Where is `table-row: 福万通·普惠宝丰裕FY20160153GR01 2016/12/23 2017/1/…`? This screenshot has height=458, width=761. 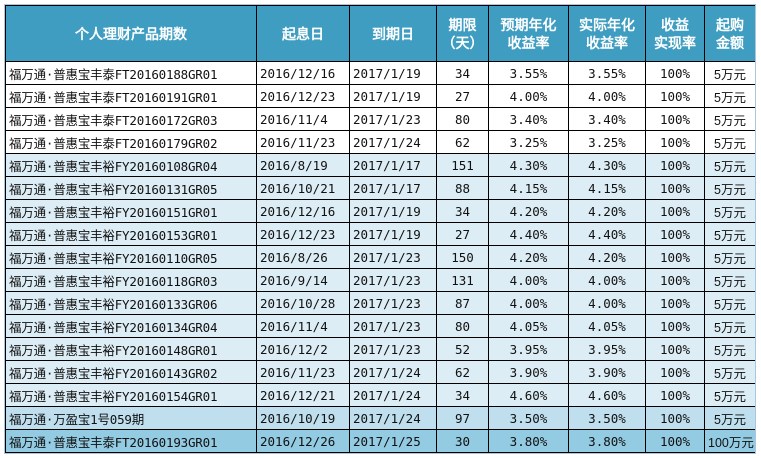
table-row: 福万通·普惠宝丰裕FY20160153GR01 2016/12/23 2017/1/… is located at coordinates (380, 234).